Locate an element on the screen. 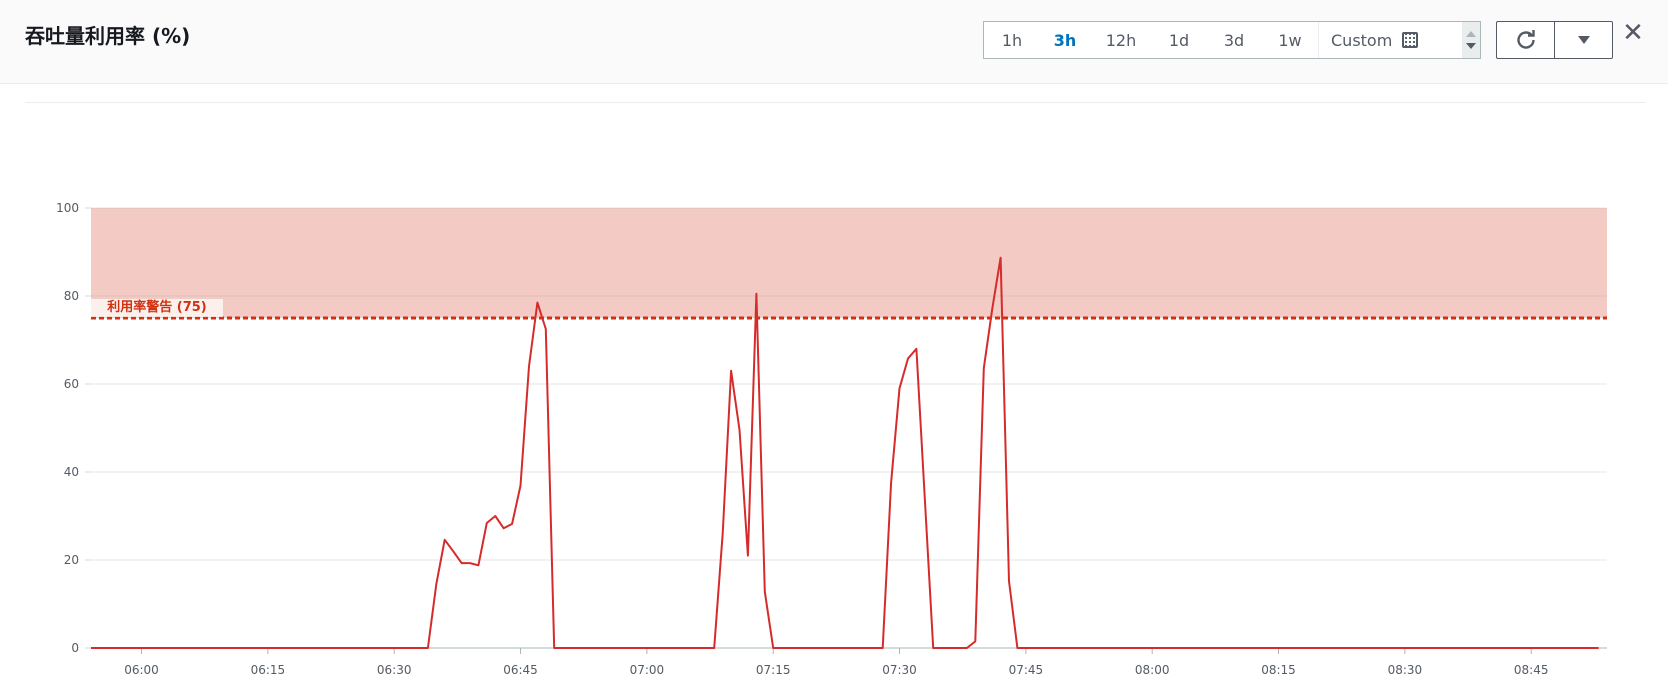 This screenshot has height=691, width=1668. x-tick-label: 08:00 is located at coordinates (1152, 670).